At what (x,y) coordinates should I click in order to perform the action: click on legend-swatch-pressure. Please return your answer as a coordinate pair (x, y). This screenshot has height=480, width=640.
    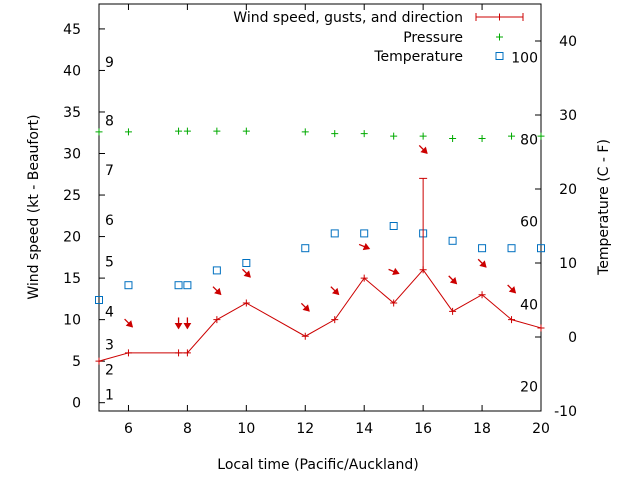
    Looking at the image, I should click on (499, 37).